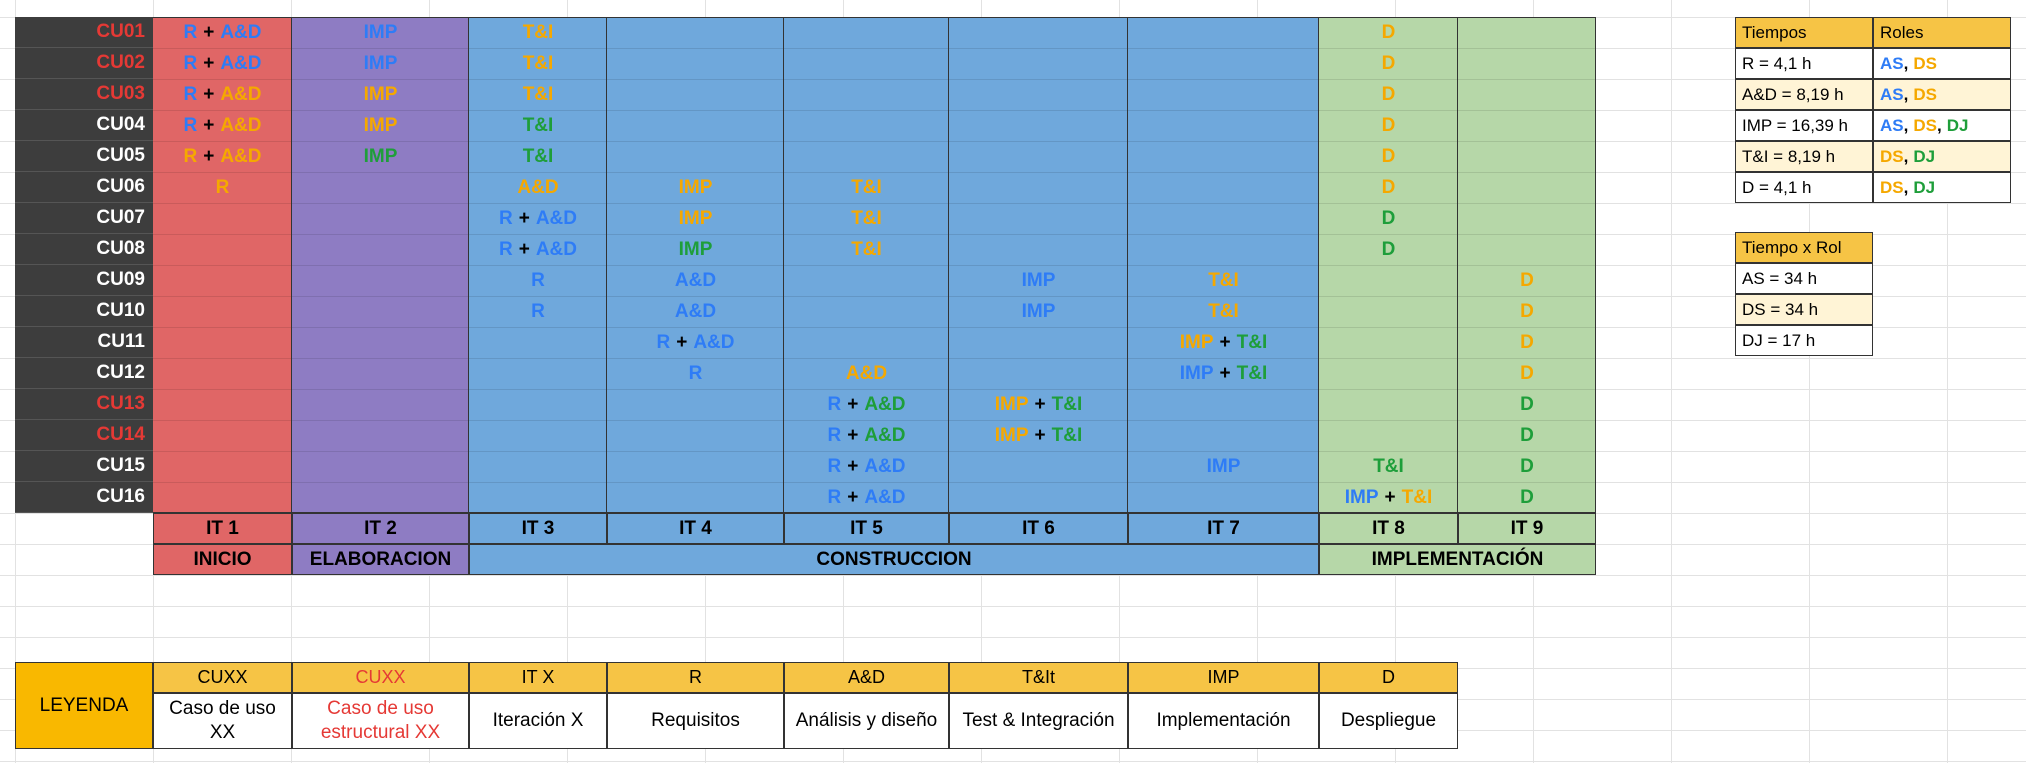 The height and width of the screenshot is (763, 2026). Describe the element at coordinates (1388, 528) in the screenshot. I see `iteration-header: IT 8` at that location.